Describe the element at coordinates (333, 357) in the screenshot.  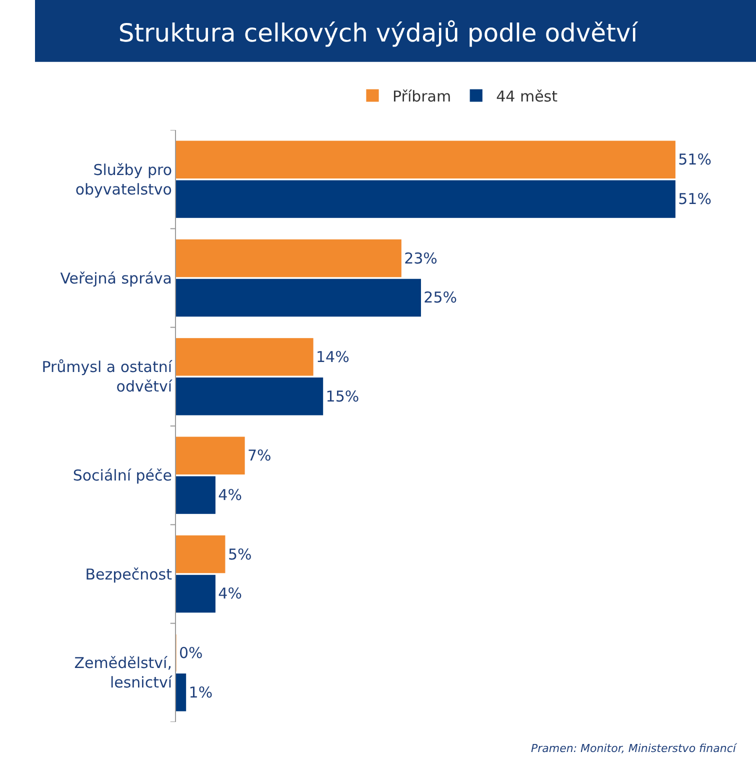
I see `data-label: 14%` at that location.